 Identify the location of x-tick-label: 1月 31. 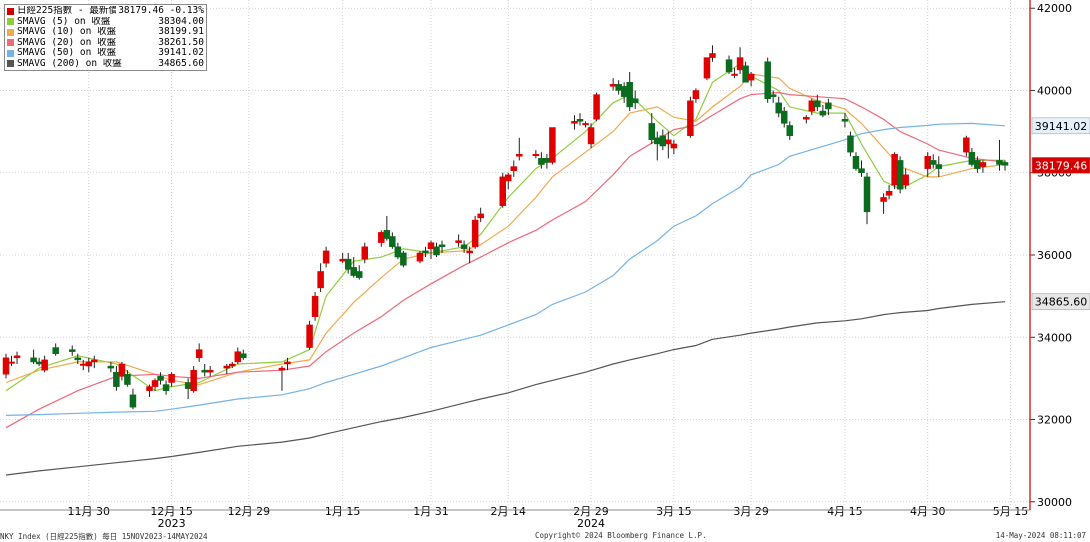
(431, 511).